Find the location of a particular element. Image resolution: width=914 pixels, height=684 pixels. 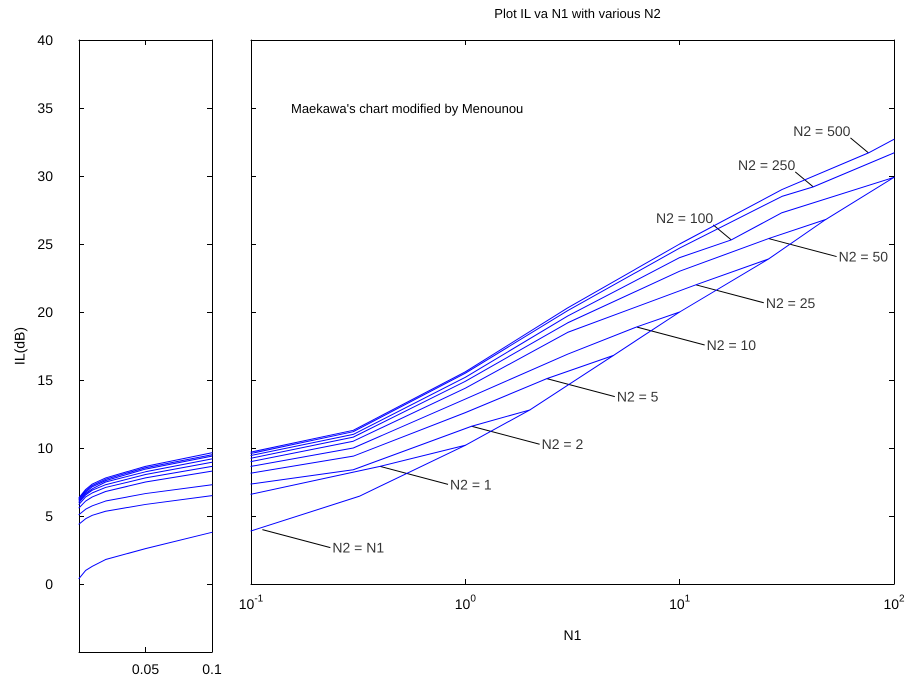

chart-title: Plot IL va N1 with various N2 is located at coordinates (577, 13).